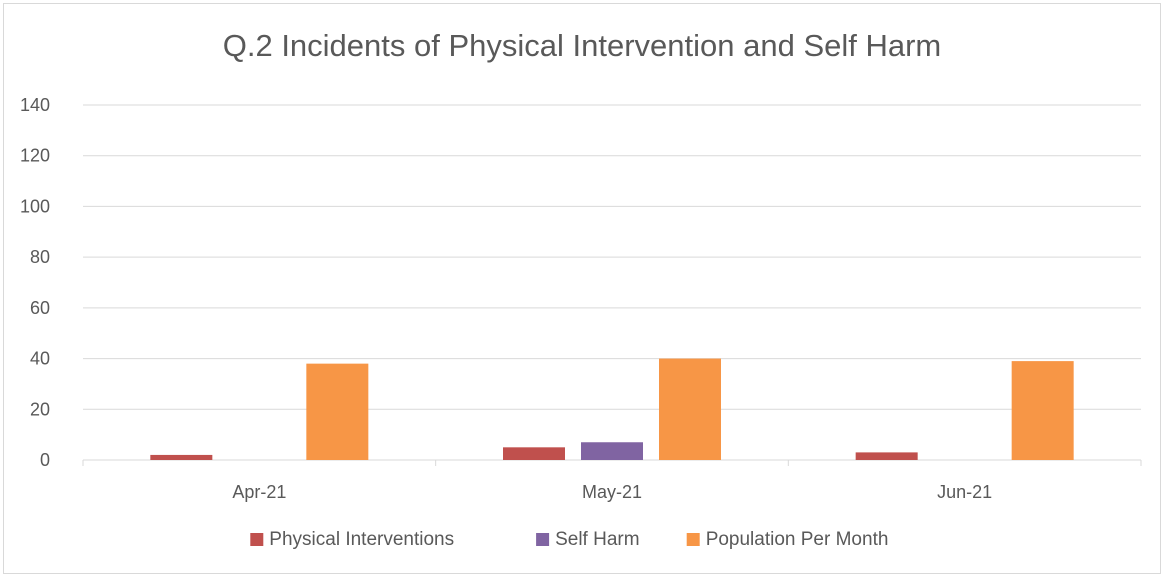 Image resolution: width=1164 pixels, height=577 pixels. What do you see at coordinates (45, 460) in the screenshot?
I see `y-tick-label: 0` at bounding box center [45, 460].